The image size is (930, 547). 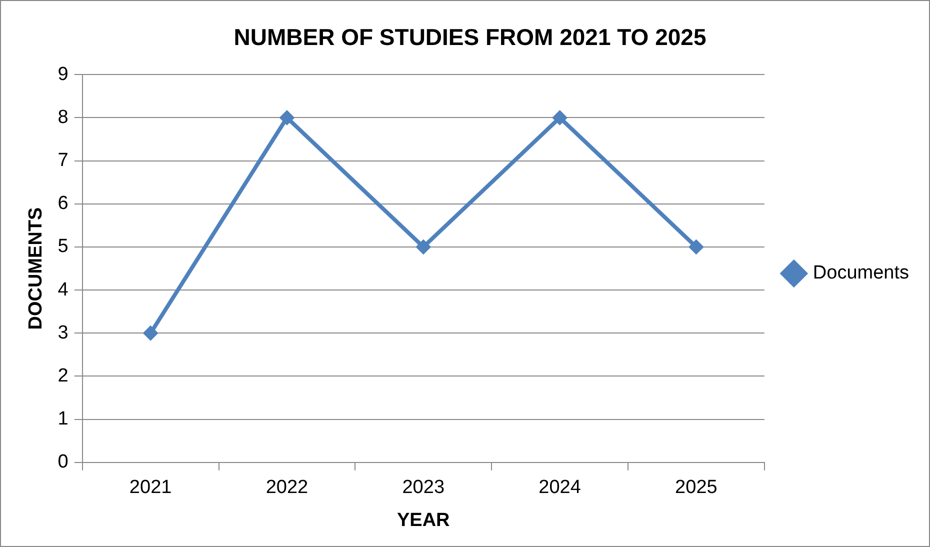 I want to click on y-tick-label: 6, so click(x=63, y=203).